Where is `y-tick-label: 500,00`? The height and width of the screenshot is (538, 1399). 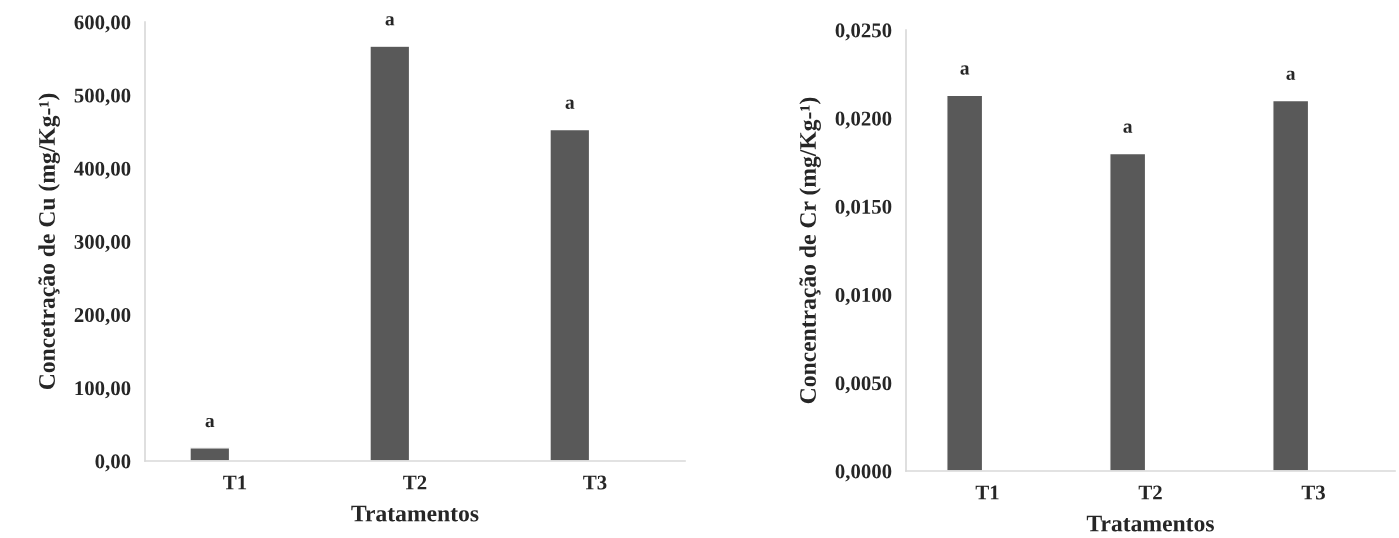 y-tick-label: 500,00 is located at coordinates (102, 97).